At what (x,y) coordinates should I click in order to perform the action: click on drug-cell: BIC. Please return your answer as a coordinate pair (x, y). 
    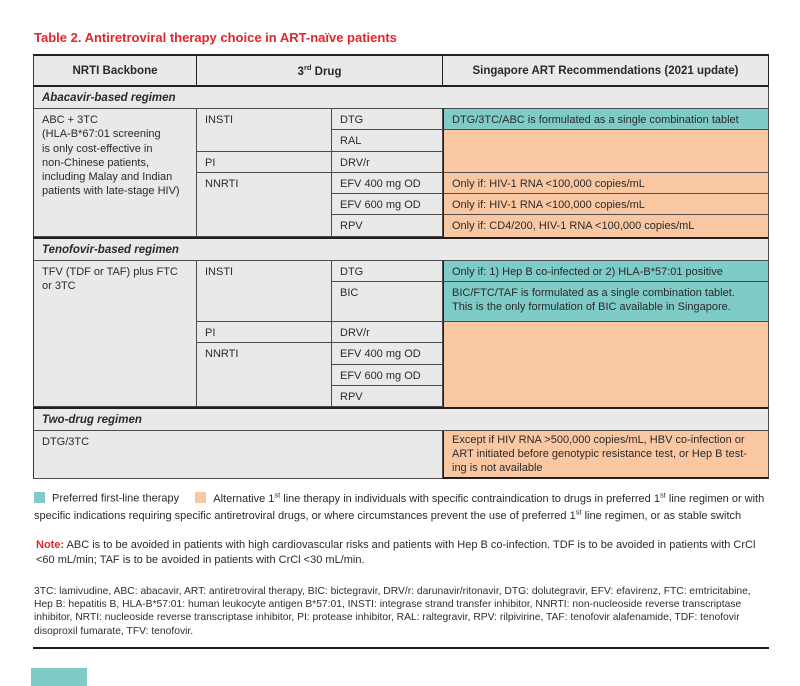
    Looking at the image, I should click on (387, 301).